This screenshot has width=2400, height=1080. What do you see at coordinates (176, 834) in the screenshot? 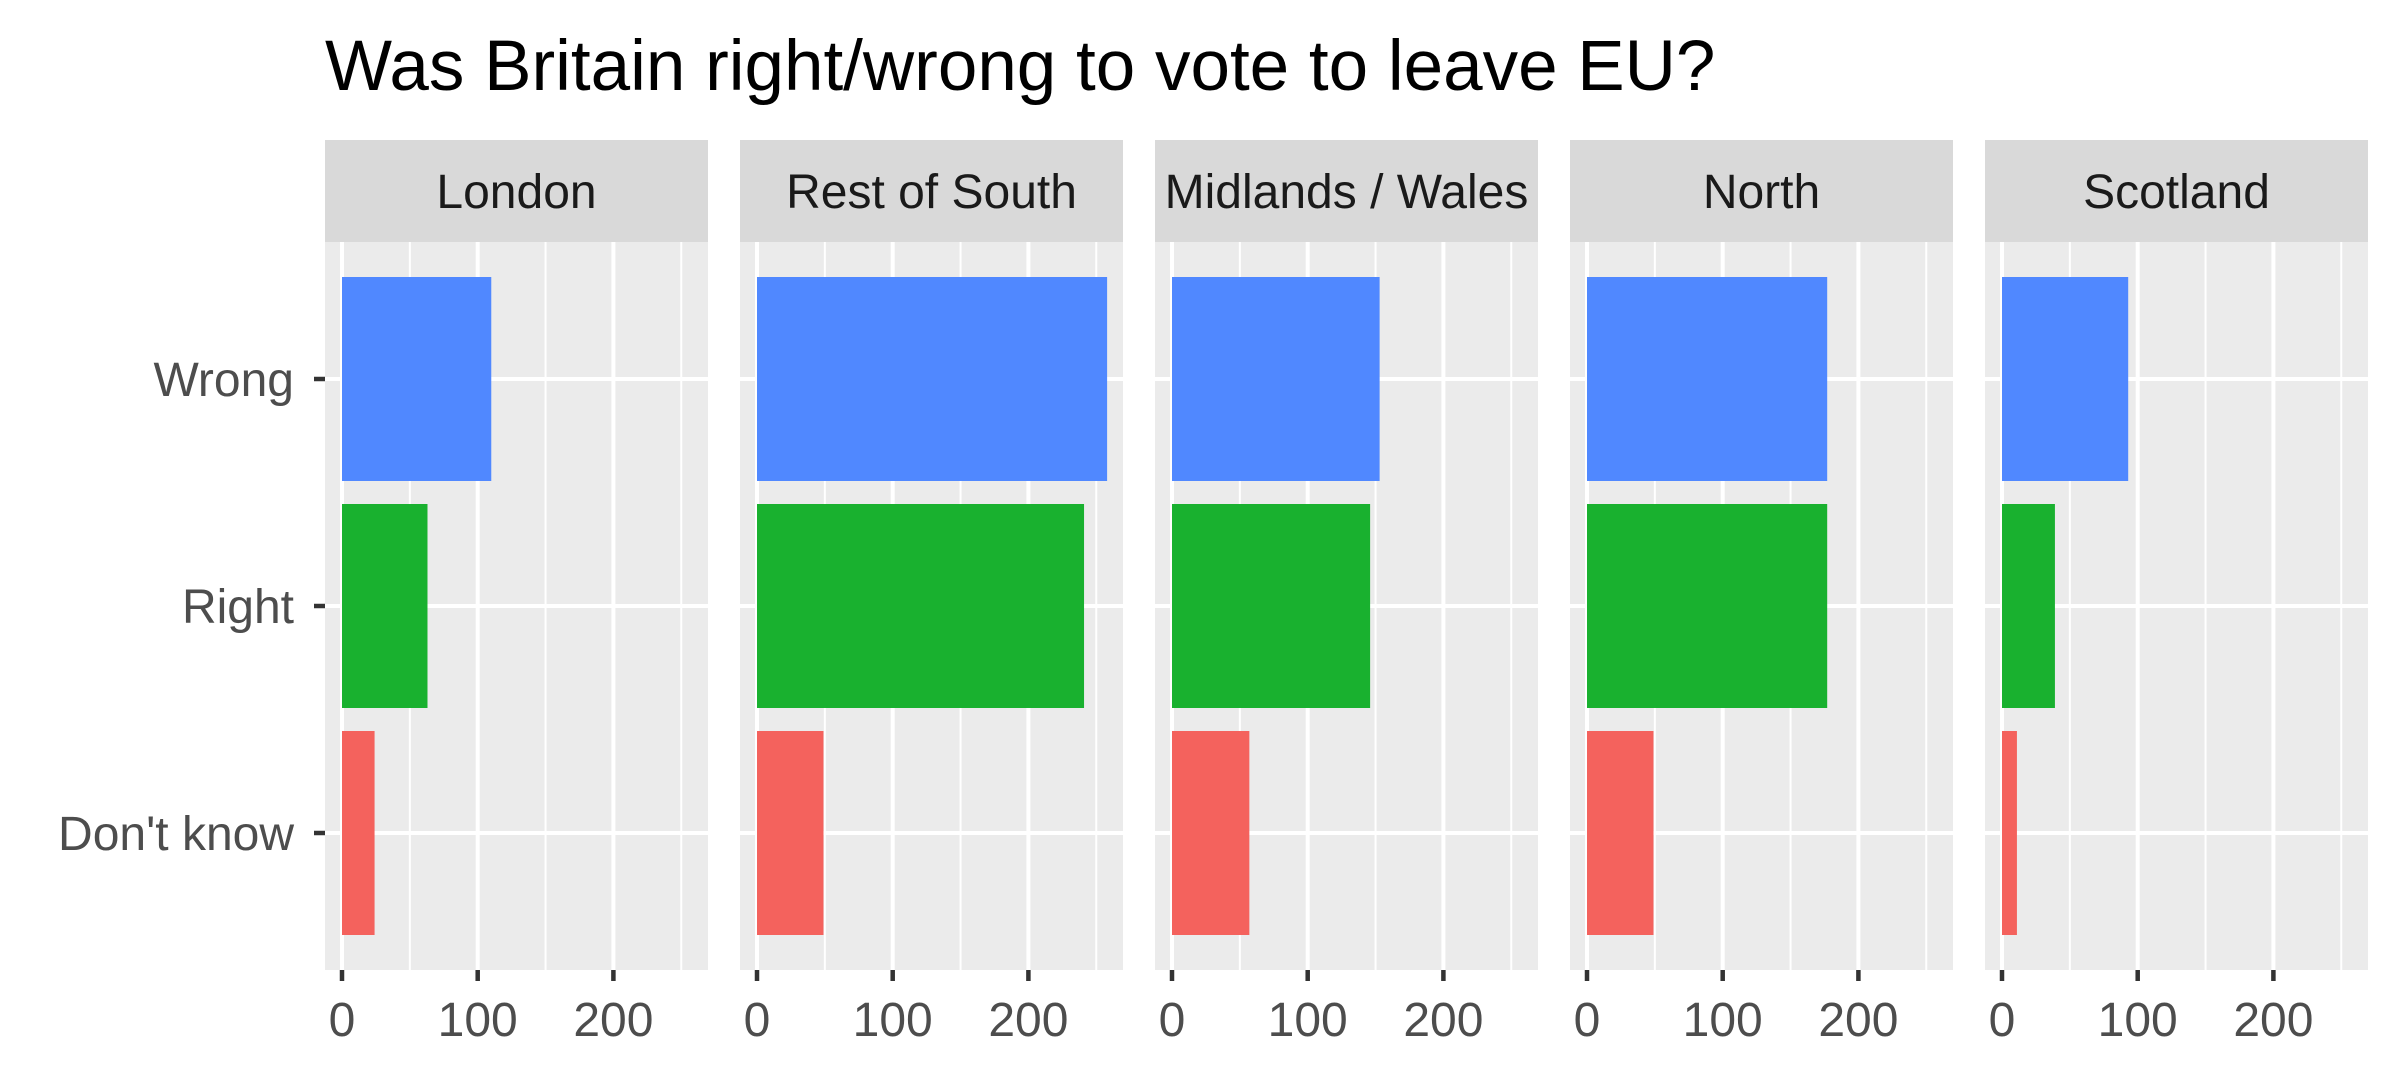
I see `y-tick-label-don-t-know: Don't know` at bounding box center [176, 834].